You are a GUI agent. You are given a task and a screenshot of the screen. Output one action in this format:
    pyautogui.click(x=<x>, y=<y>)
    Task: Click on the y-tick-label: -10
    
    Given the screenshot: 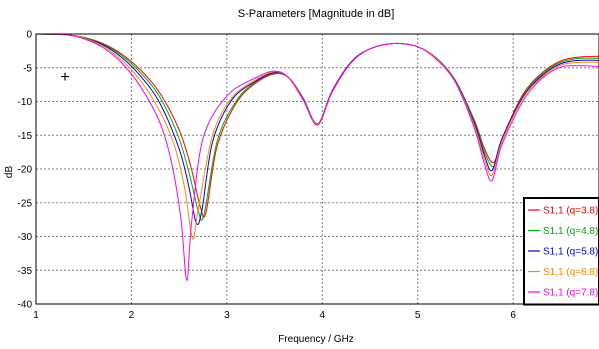 What is the action you would take?
    pyautogui.click(x=25, y=102)
    